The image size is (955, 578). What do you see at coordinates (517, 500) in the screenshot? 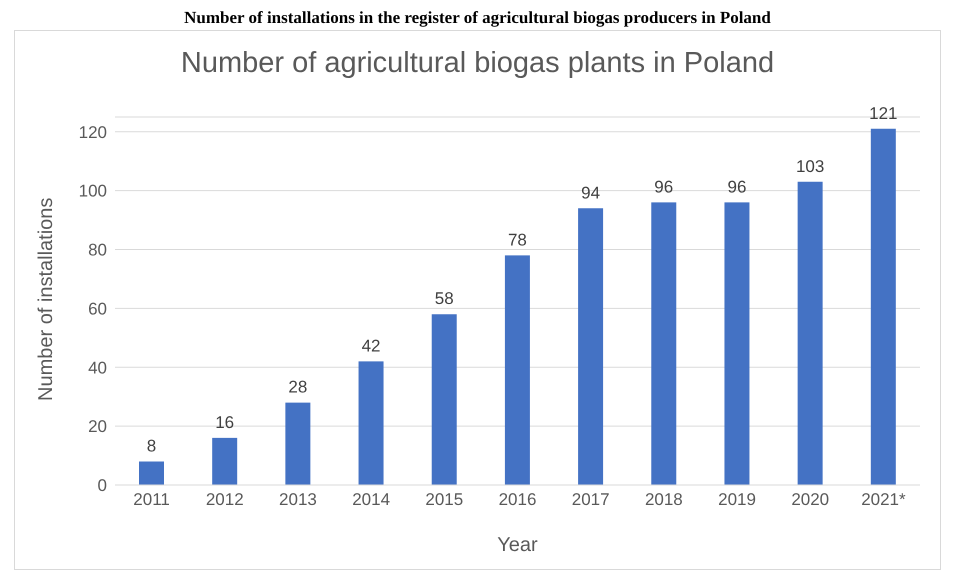
I see `x-tick-label: 2016` at bounding box center [517, 500].